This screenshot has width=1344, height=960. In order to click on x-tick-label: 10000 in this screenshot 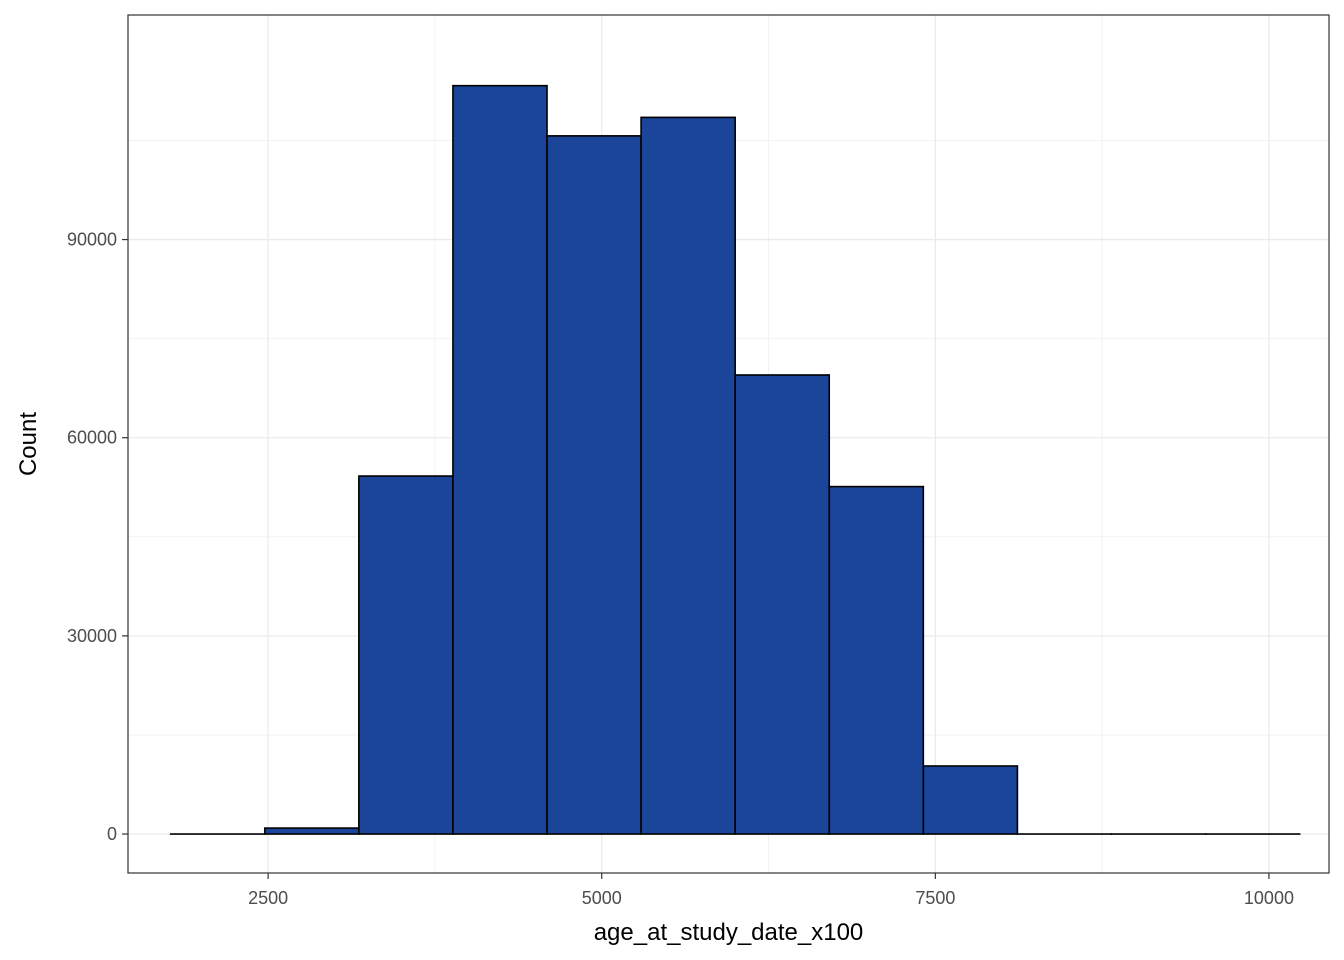, I will do `click(1269, 898)`.